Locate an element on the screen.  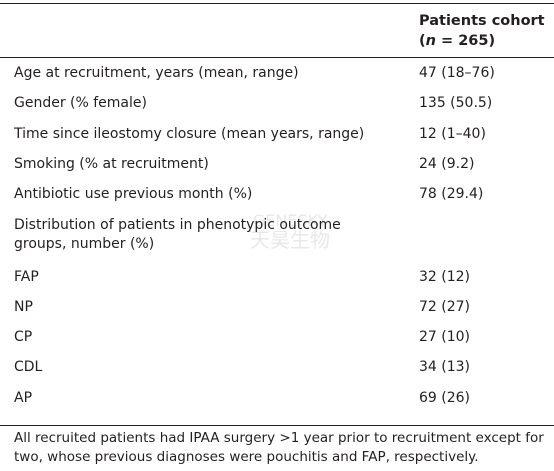
watermark: GENESKY 天昊生物 is located at coordinates (290, 231).